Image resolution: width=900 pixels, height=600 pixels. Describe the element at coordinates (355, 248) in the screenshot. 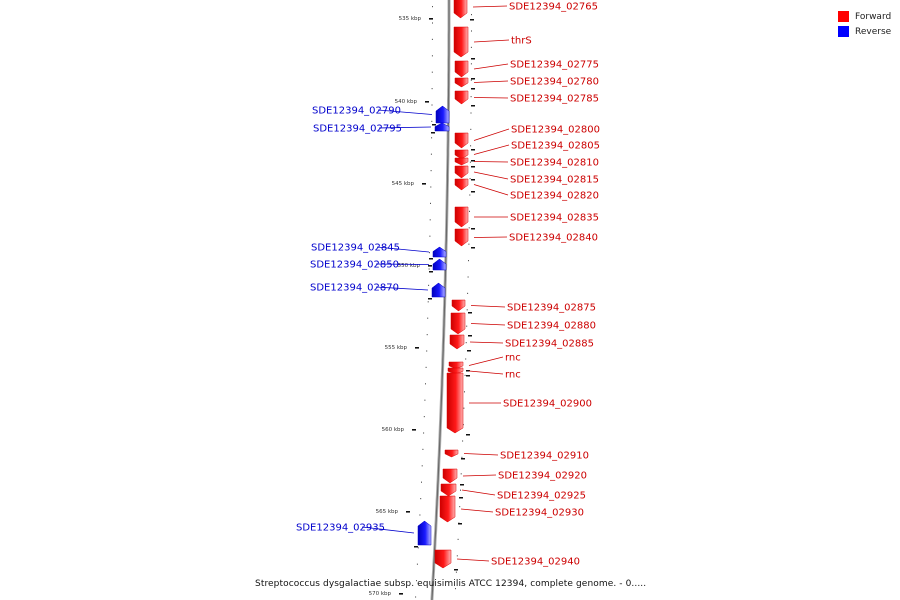

I see `gene-label: SDE12394_02845` at that location.